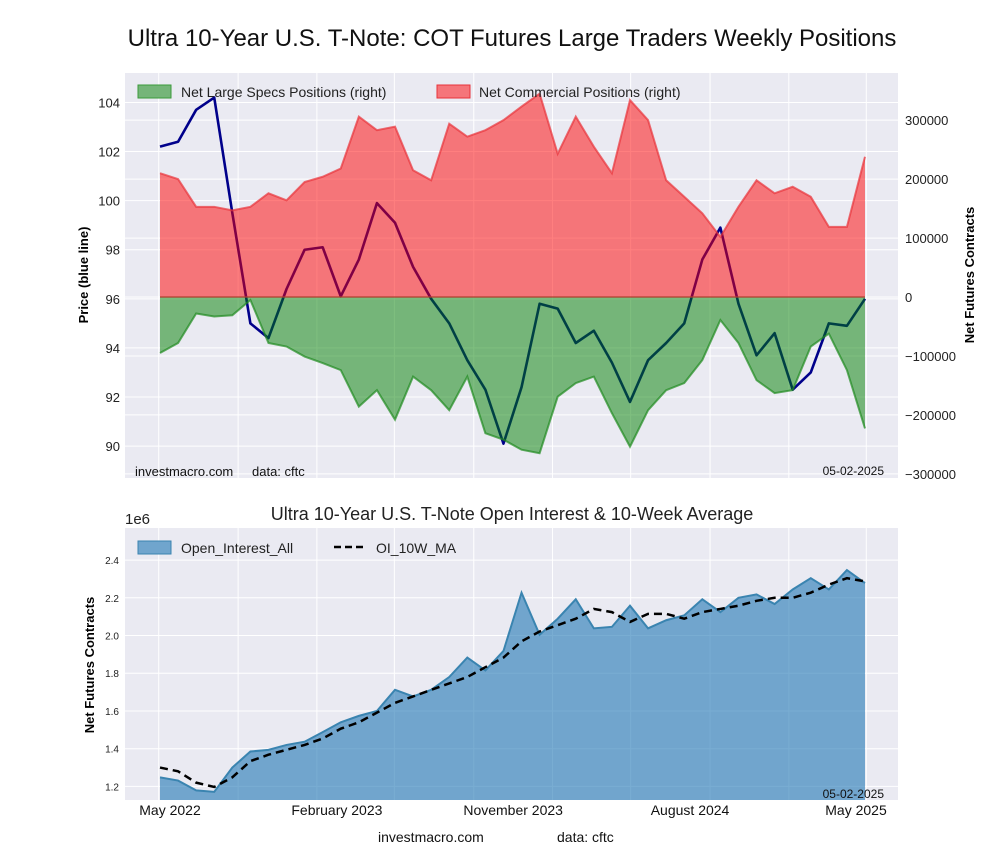 The width and height of the screenshot is (1000, 860). What do you see at coordinates (113, 348) in the screenshot?
I see `y-tick-label-left: 94` at bounding box center [113, 348].